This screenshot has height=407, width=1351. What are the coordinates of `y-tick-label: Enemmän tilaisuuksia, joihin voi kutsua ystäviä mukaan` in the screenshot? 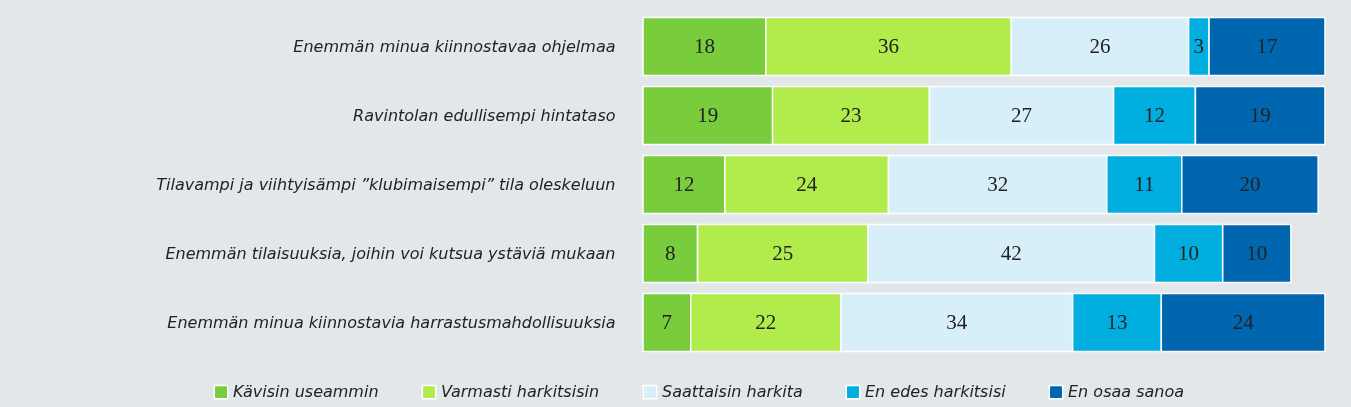 It's located at (390, 253).